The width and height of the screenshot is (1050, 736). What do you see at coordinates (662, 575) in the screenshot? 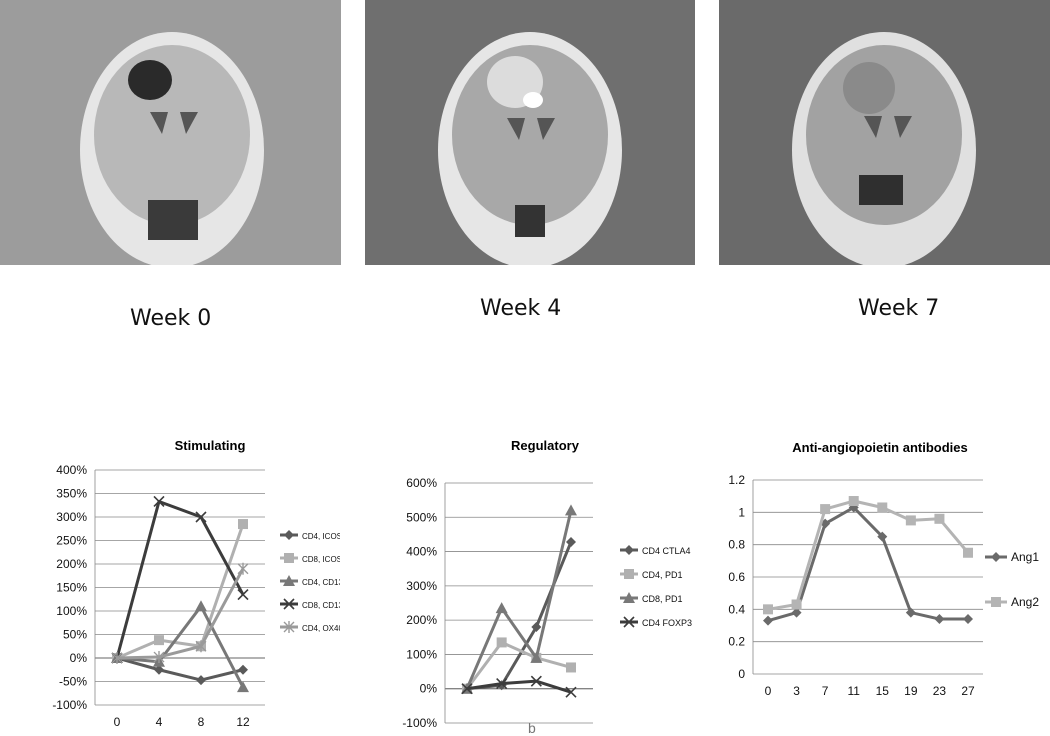
I see `legend-label: CD4, PD1` at bounding box center [662, 575].